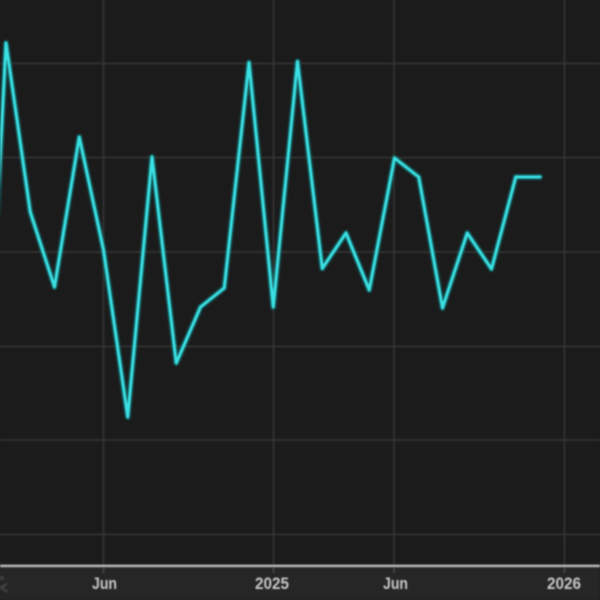 This screenshot has width=600, height=600. What do you see at coordinates (272, 584) in the screenshot?
I see `svg-text: 2025` at bounding box center [272, 584].